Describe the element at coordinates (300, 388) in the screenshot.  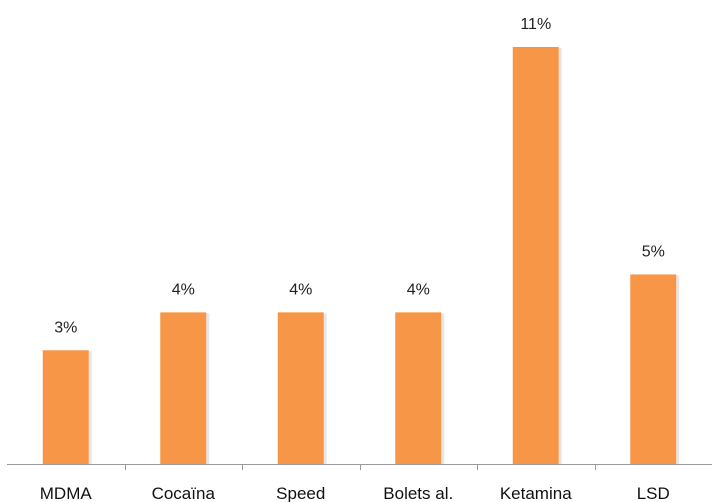
I see `bar-speed` at that location.